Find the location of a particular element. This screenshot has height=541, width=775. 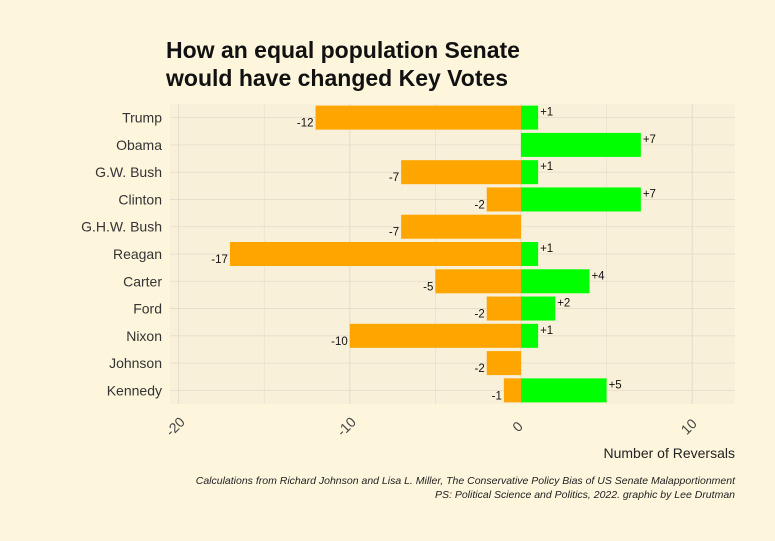

data-label: -10 is located at coordinates (339, 342).